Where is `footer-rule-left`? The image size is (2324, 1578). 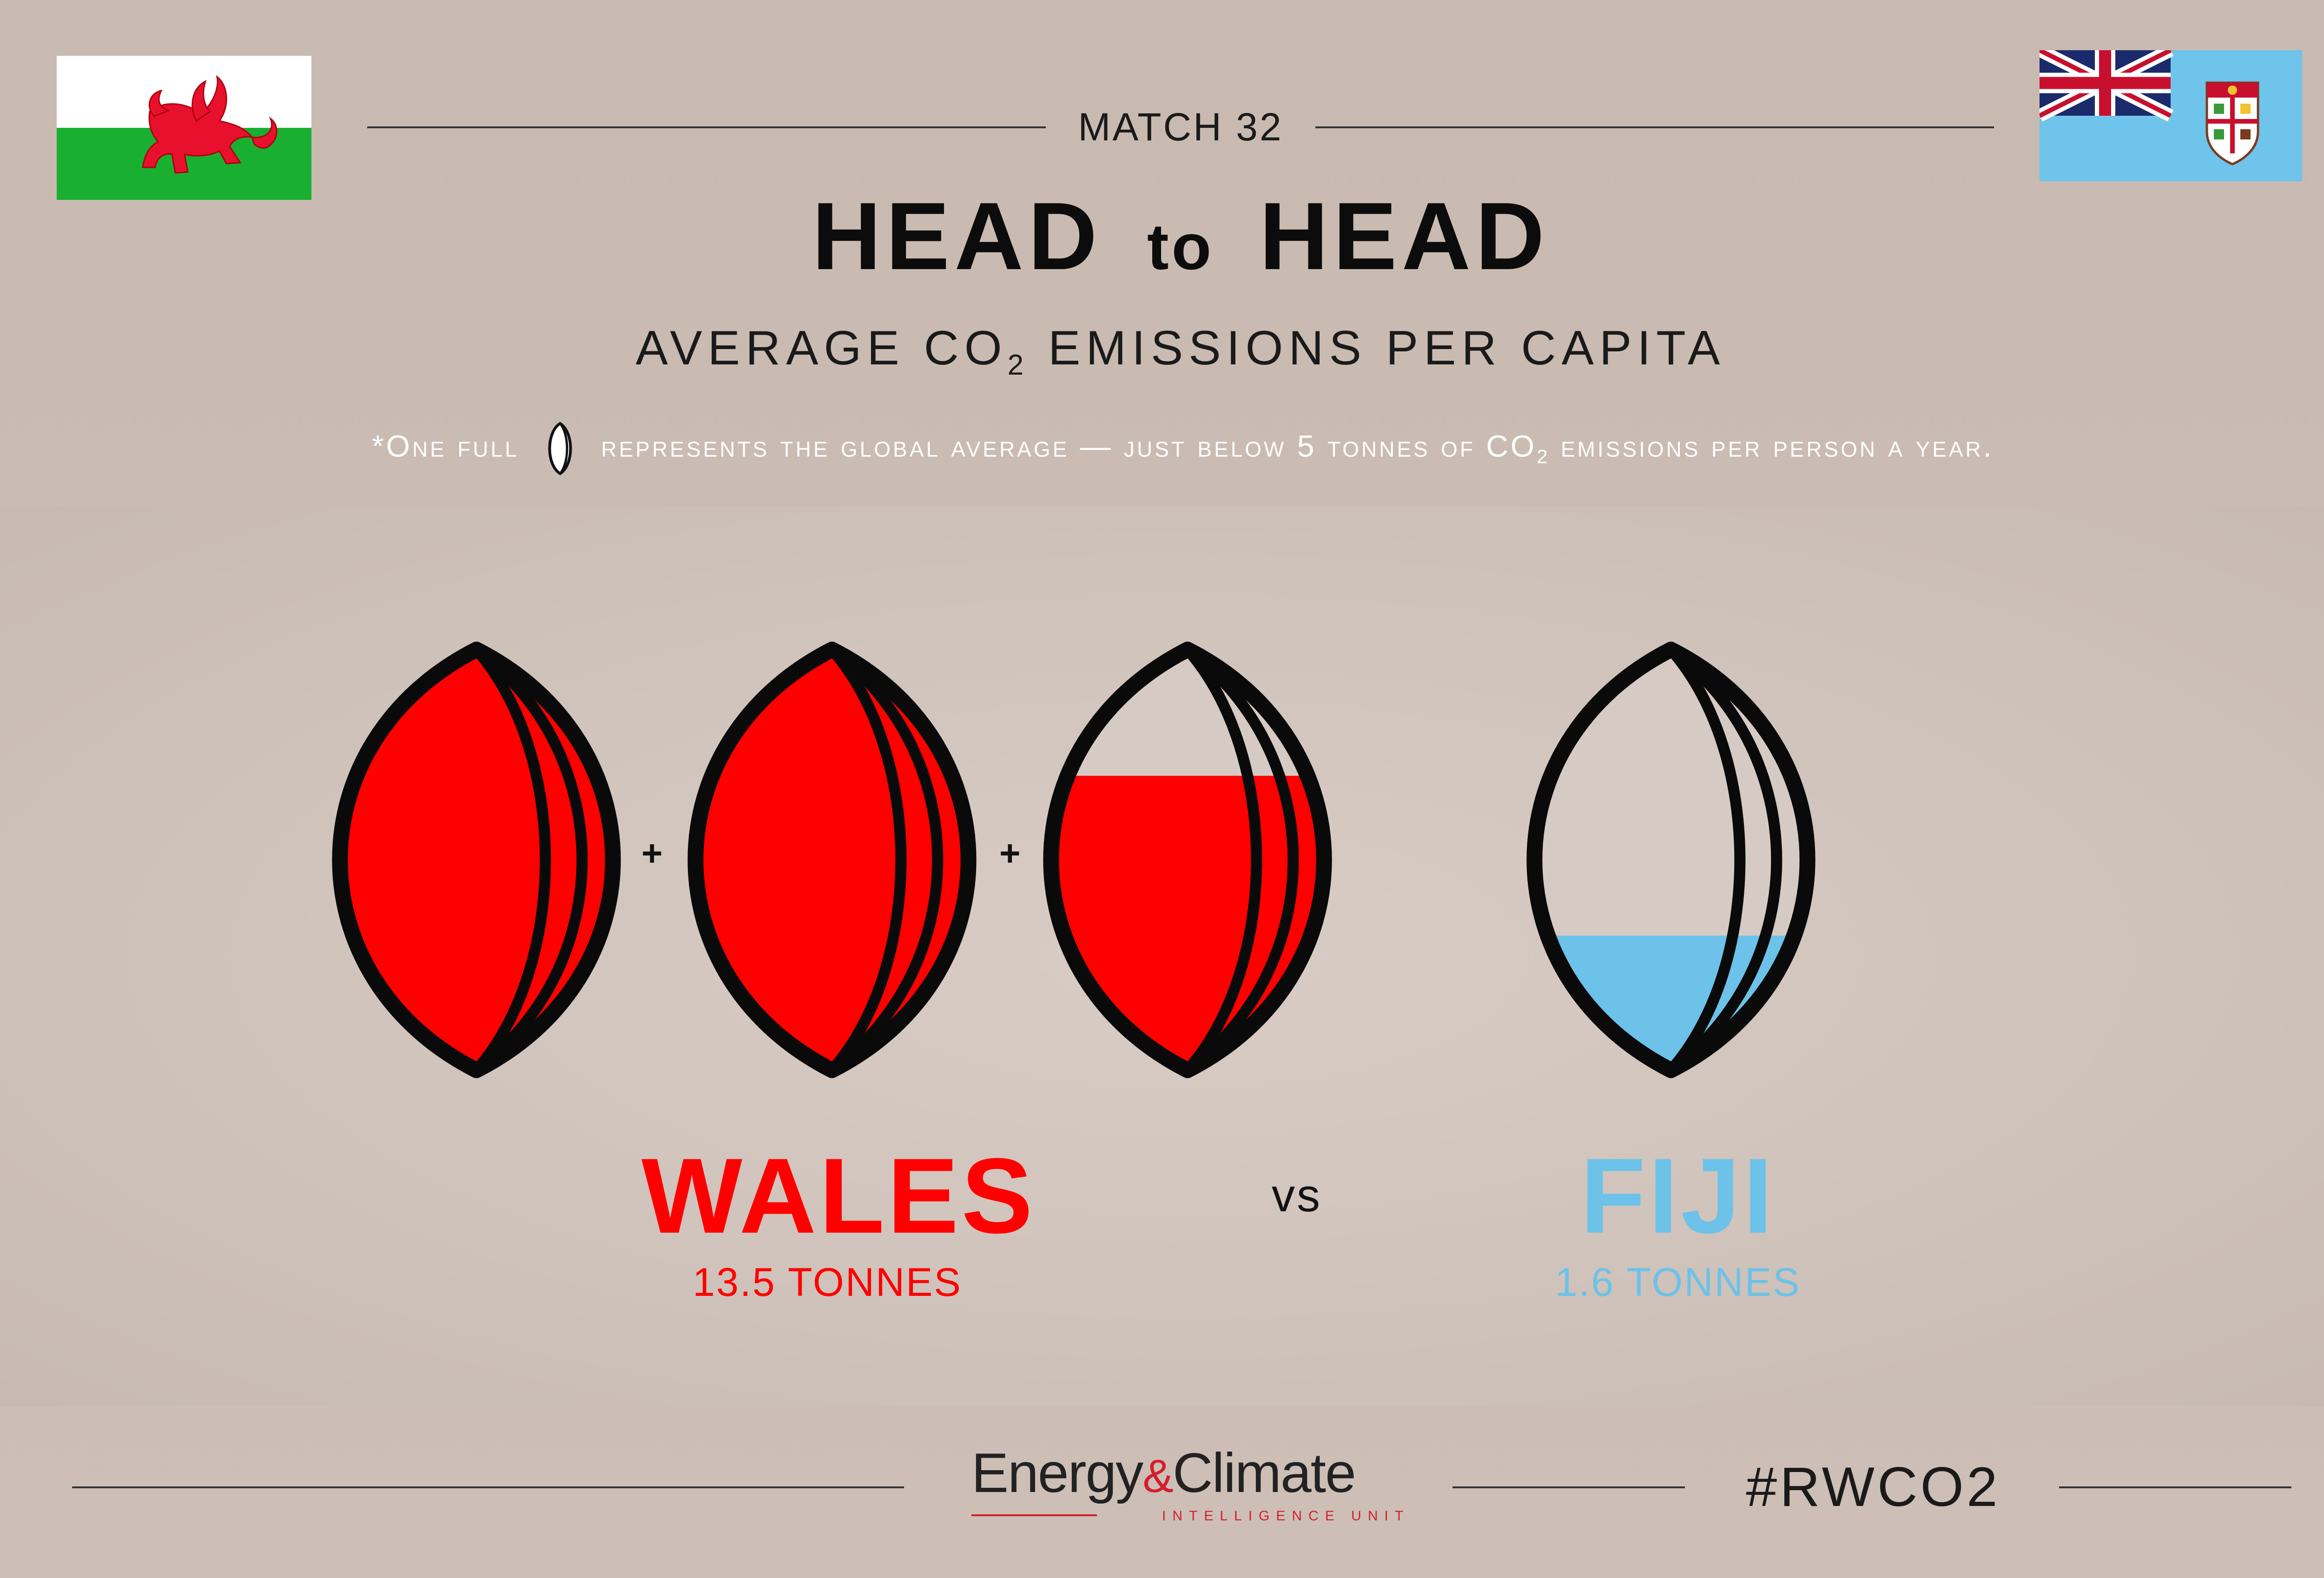 footer-rule-left is located at coordinates (488, 1487).